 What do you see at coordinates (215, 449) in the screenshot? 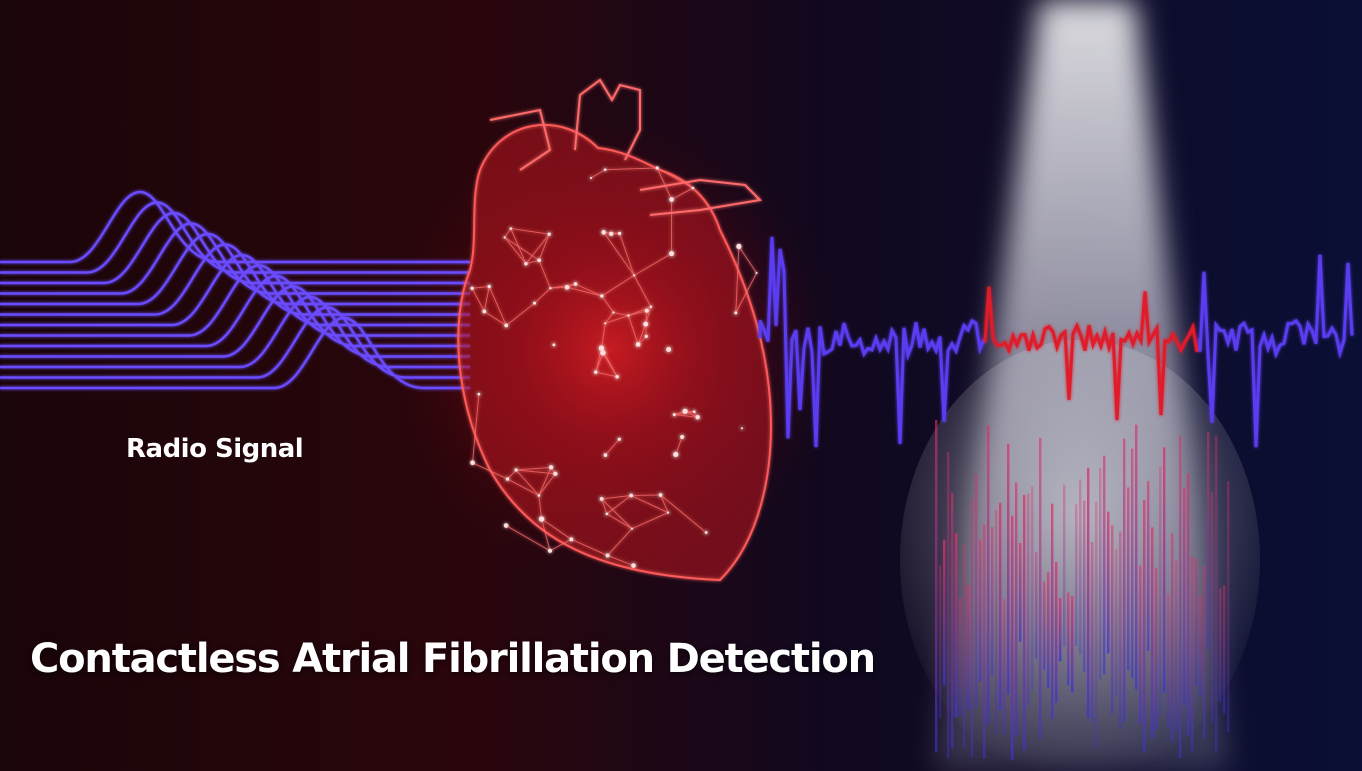
I see `radio-signal-label: Radio Signal` at bounding box center [215, 449].